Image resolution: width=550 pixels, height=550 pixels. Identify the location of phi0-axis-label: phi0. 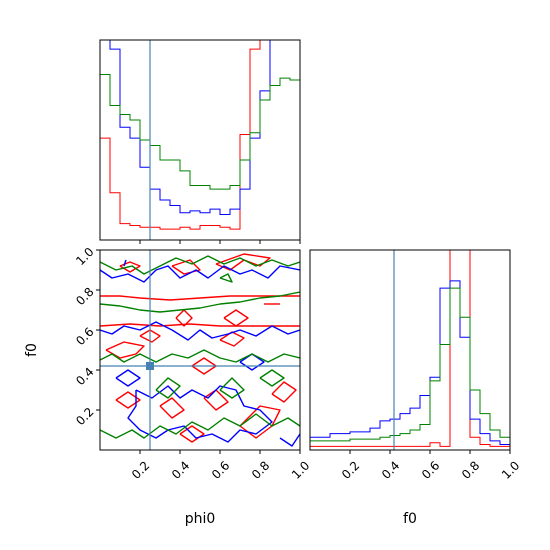
(200, 519).